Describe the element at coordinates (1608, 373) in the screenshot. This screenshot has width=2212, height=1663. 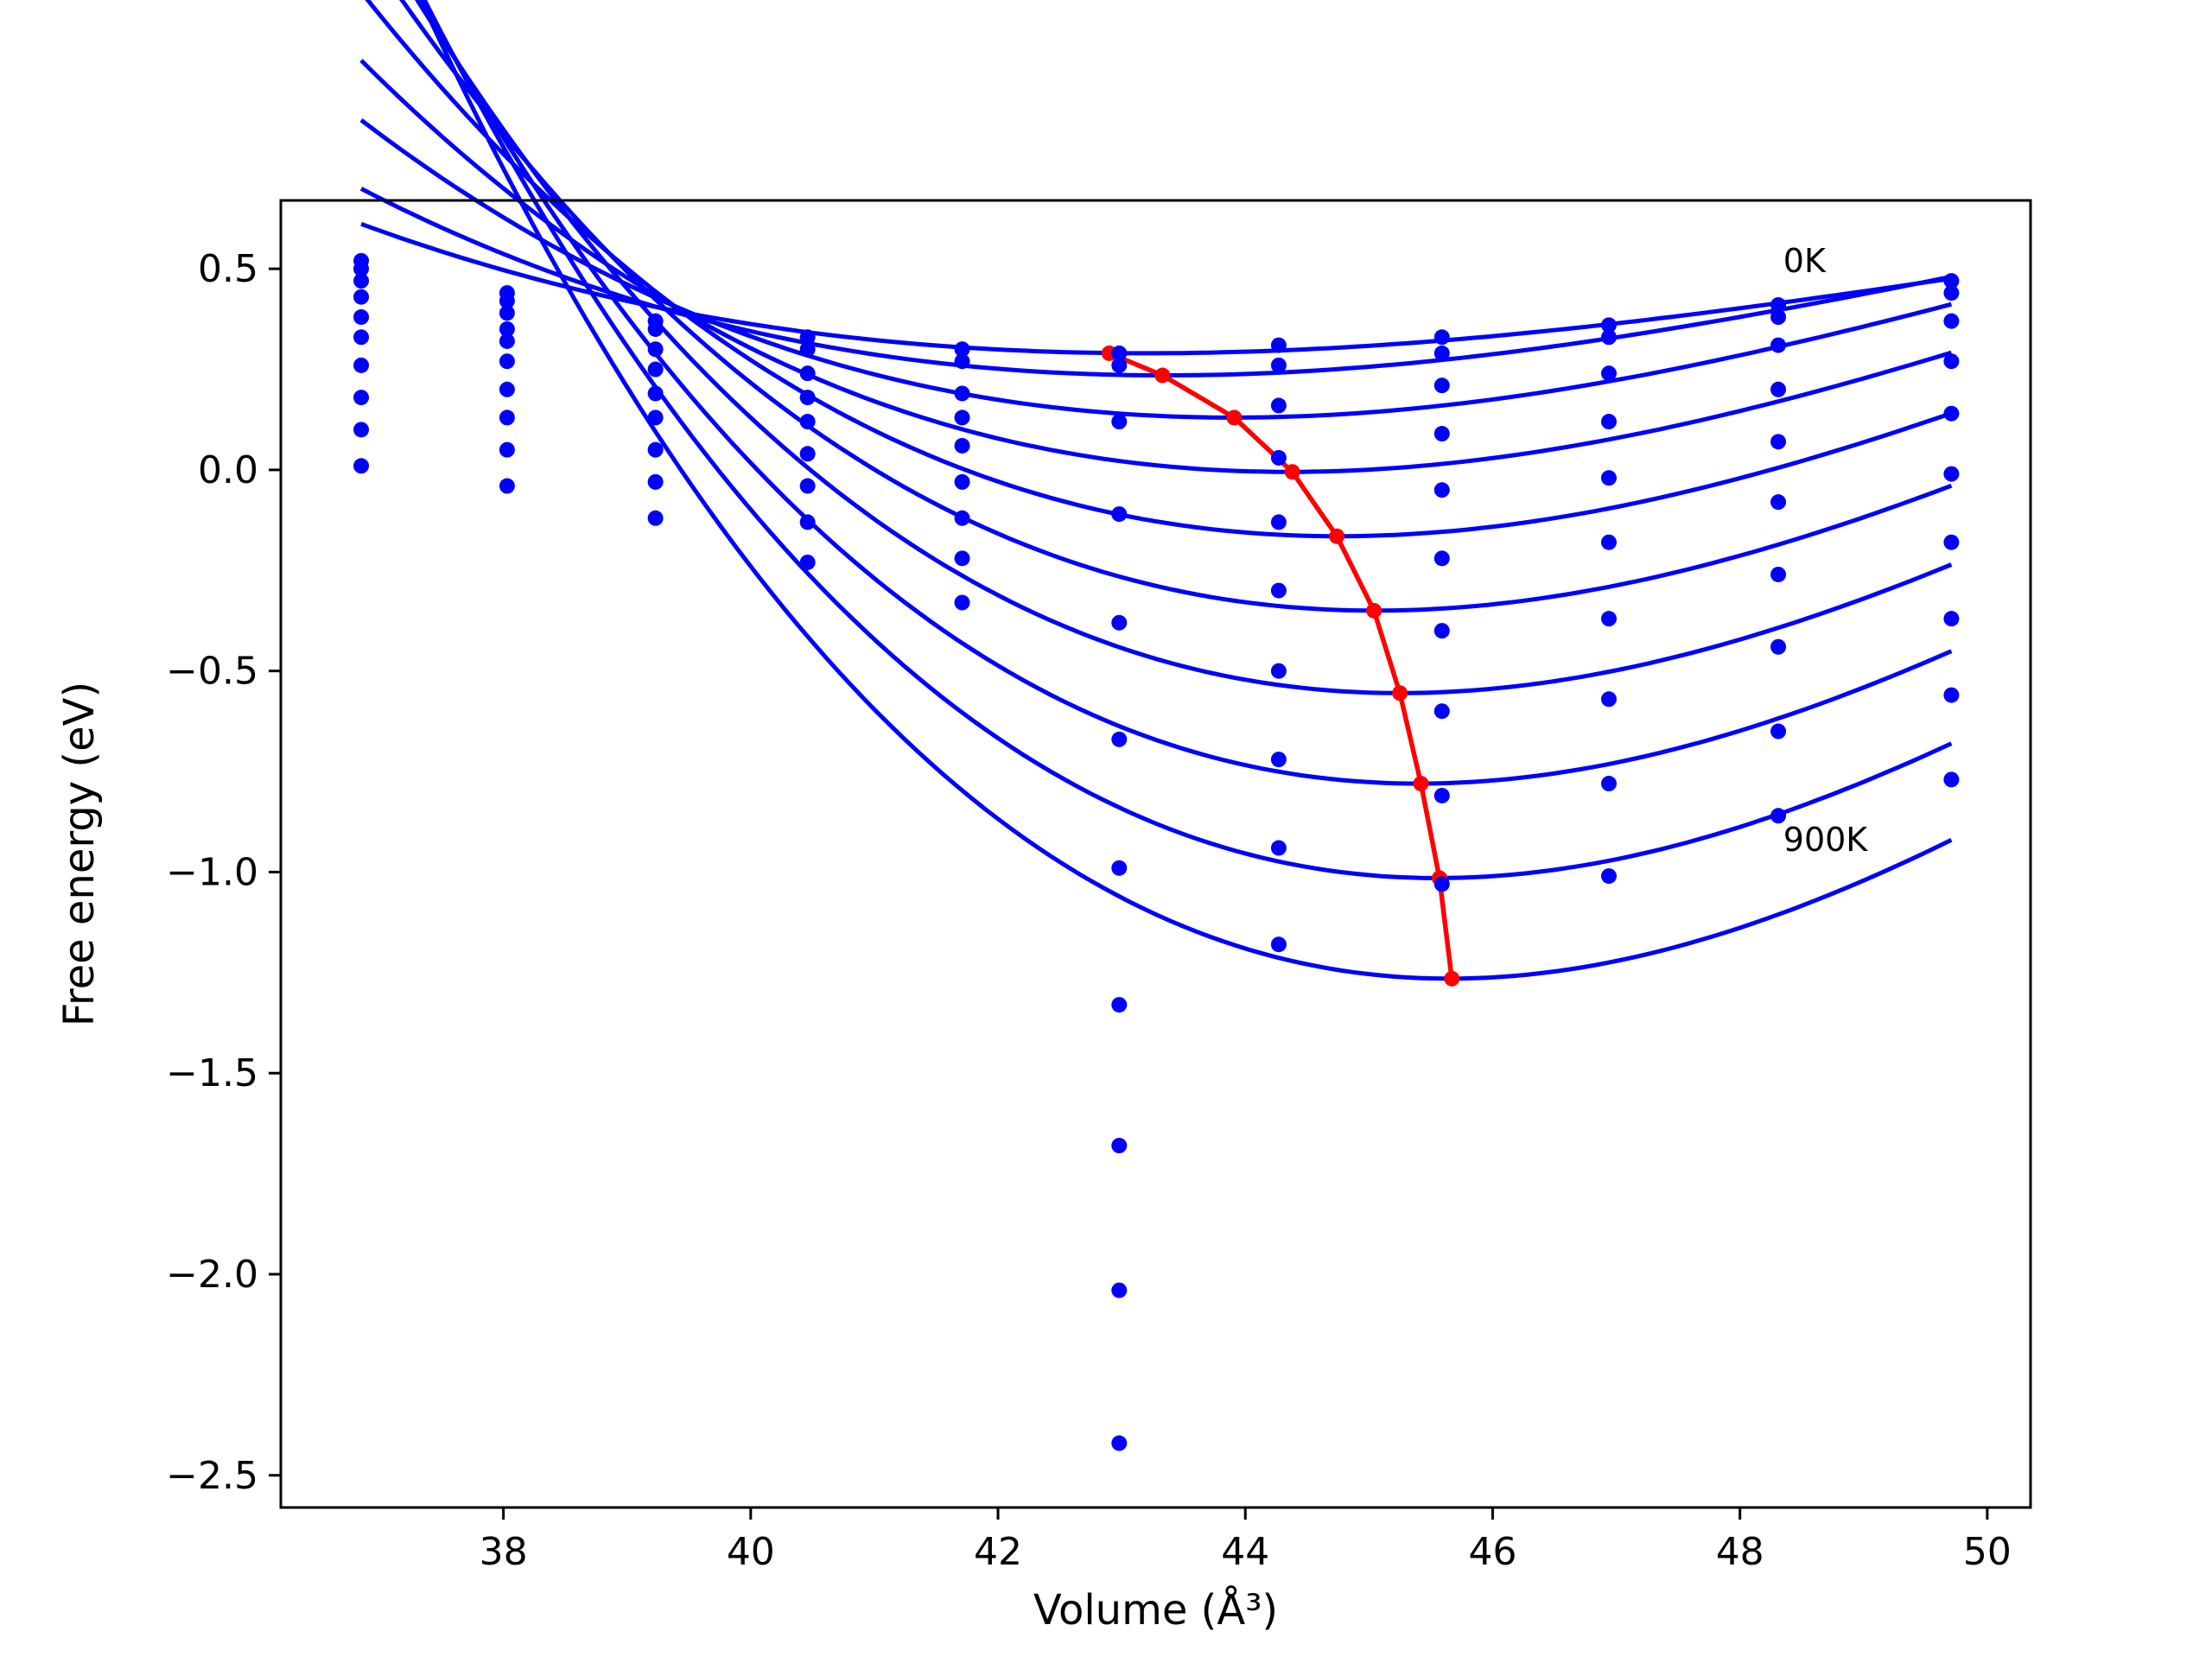
I see `data-point-s2-v8` at that location.